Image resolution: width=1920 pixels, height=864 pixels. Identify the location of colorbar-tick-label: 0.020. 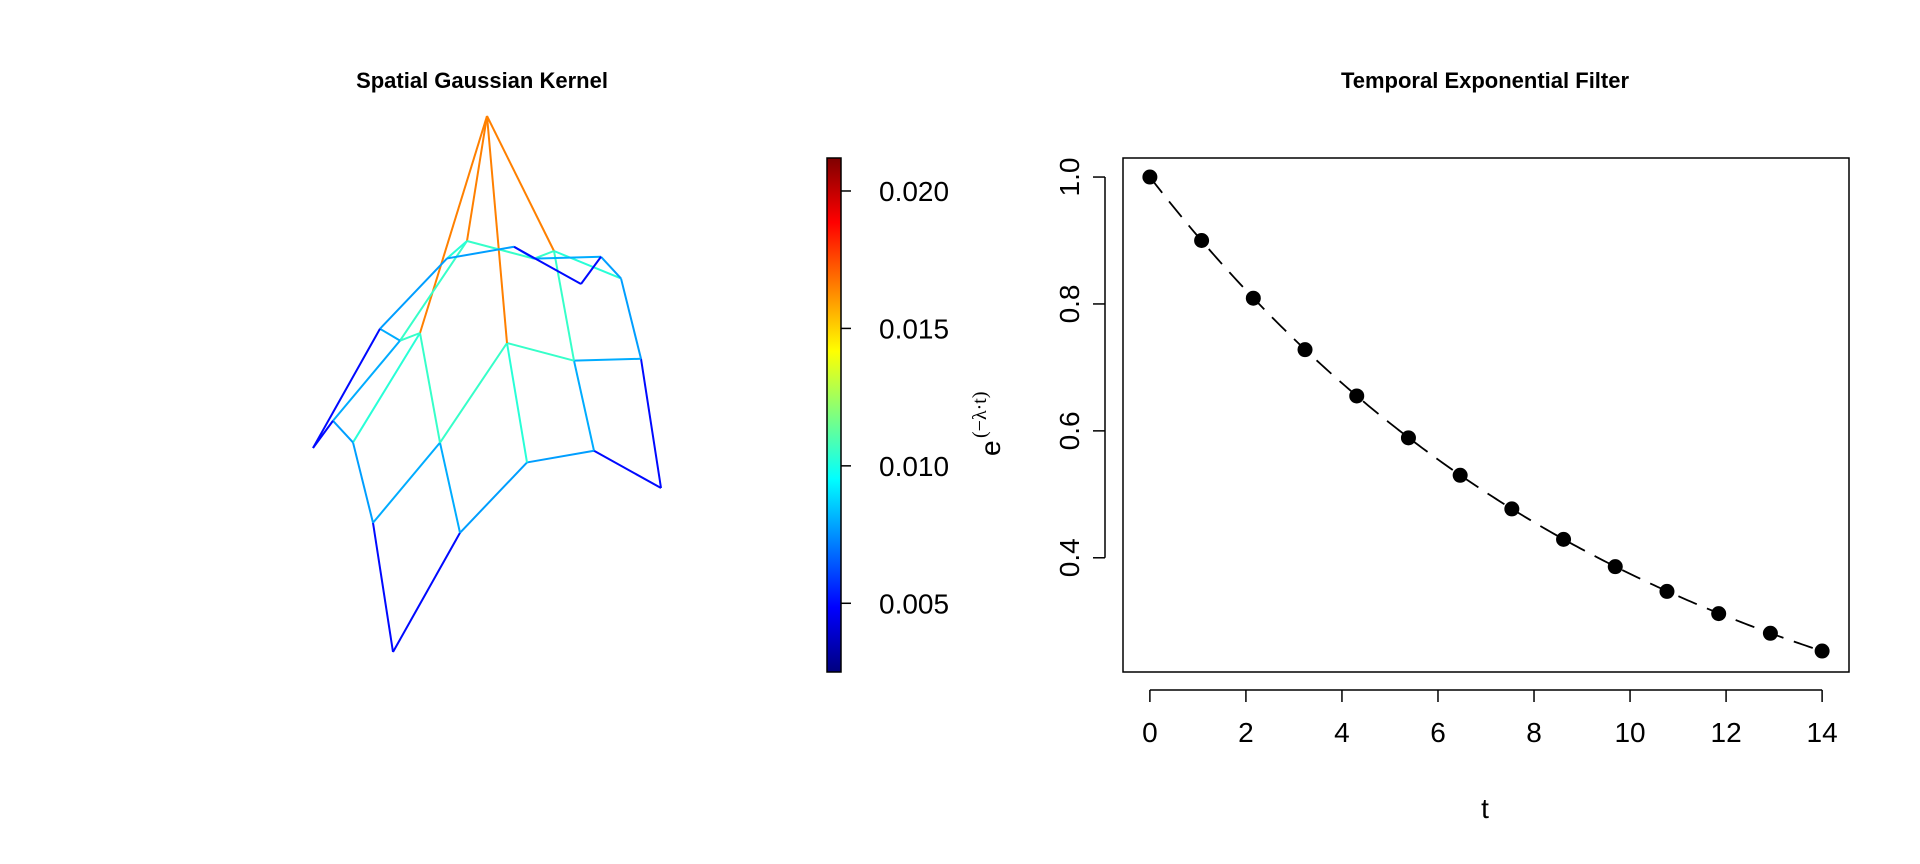
(914, 191).